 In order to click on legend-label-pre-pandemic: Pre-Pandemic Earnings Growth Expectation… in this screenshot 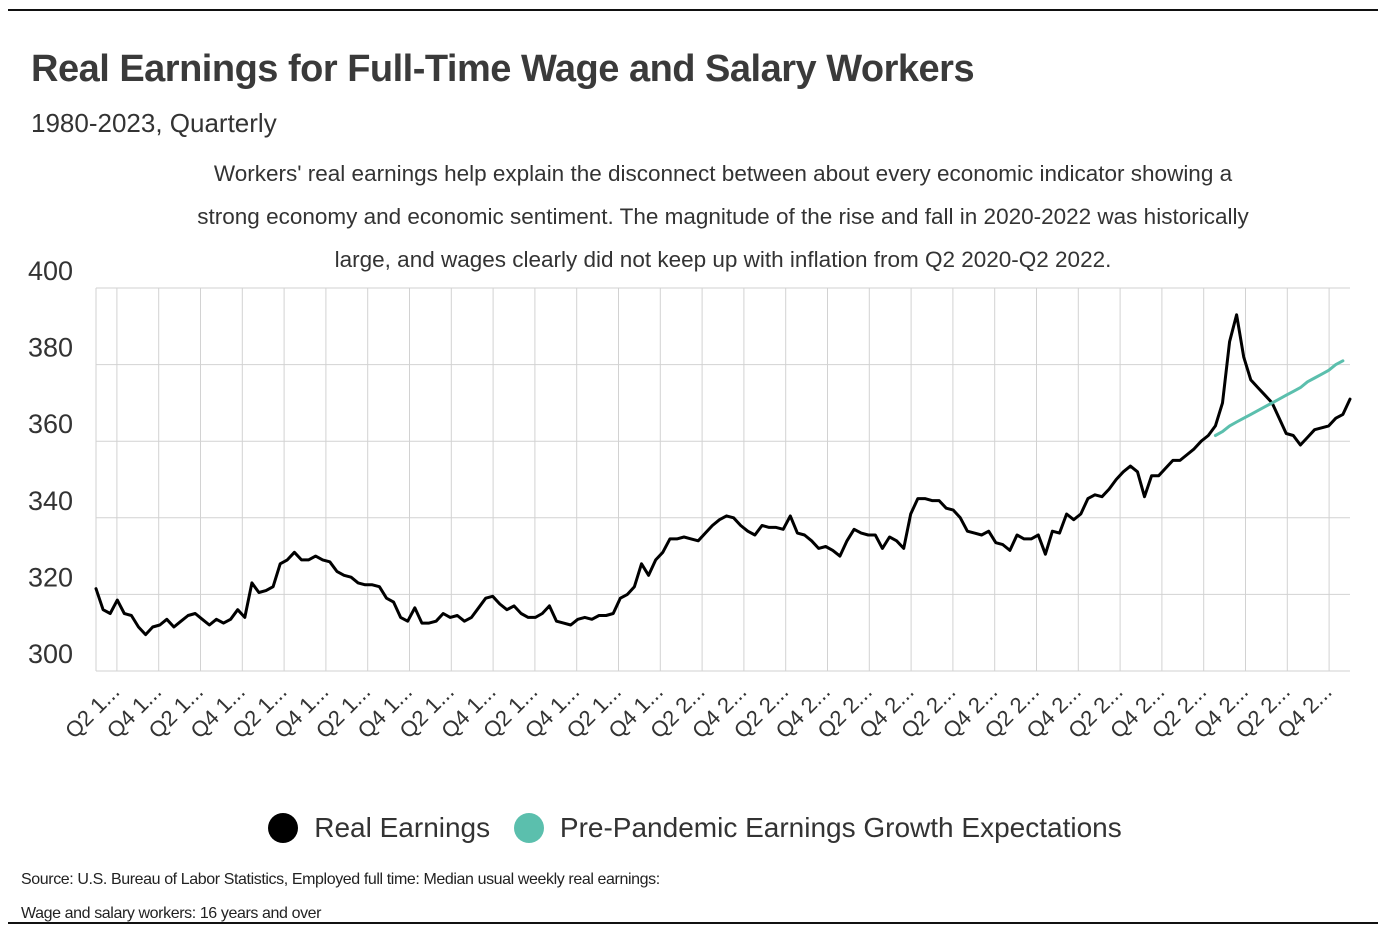, I will do `click(840, 827)`.